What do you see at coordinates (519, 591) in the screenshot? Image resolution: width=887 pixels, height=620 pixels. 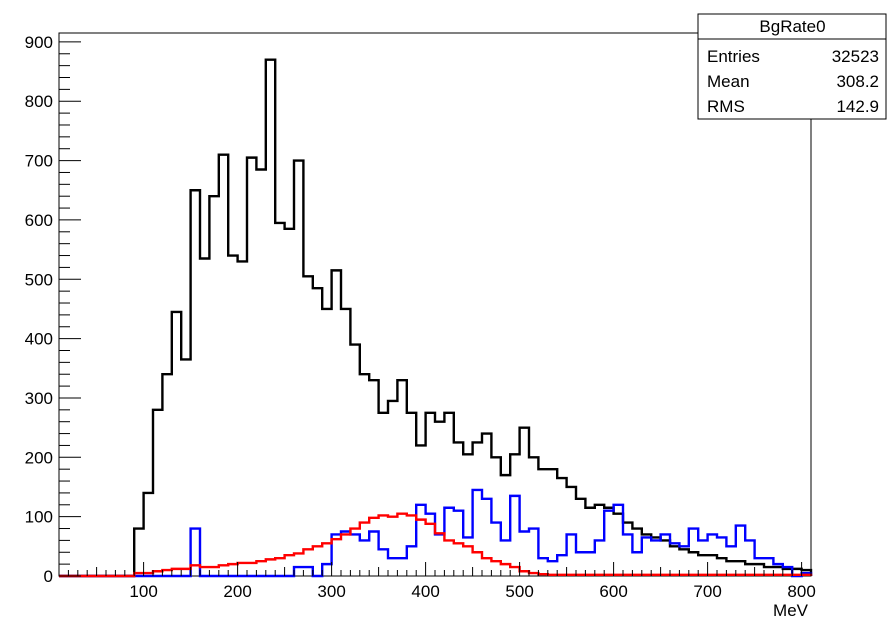 I see `x-tick-label: 500` at bounding box center [519, 591].